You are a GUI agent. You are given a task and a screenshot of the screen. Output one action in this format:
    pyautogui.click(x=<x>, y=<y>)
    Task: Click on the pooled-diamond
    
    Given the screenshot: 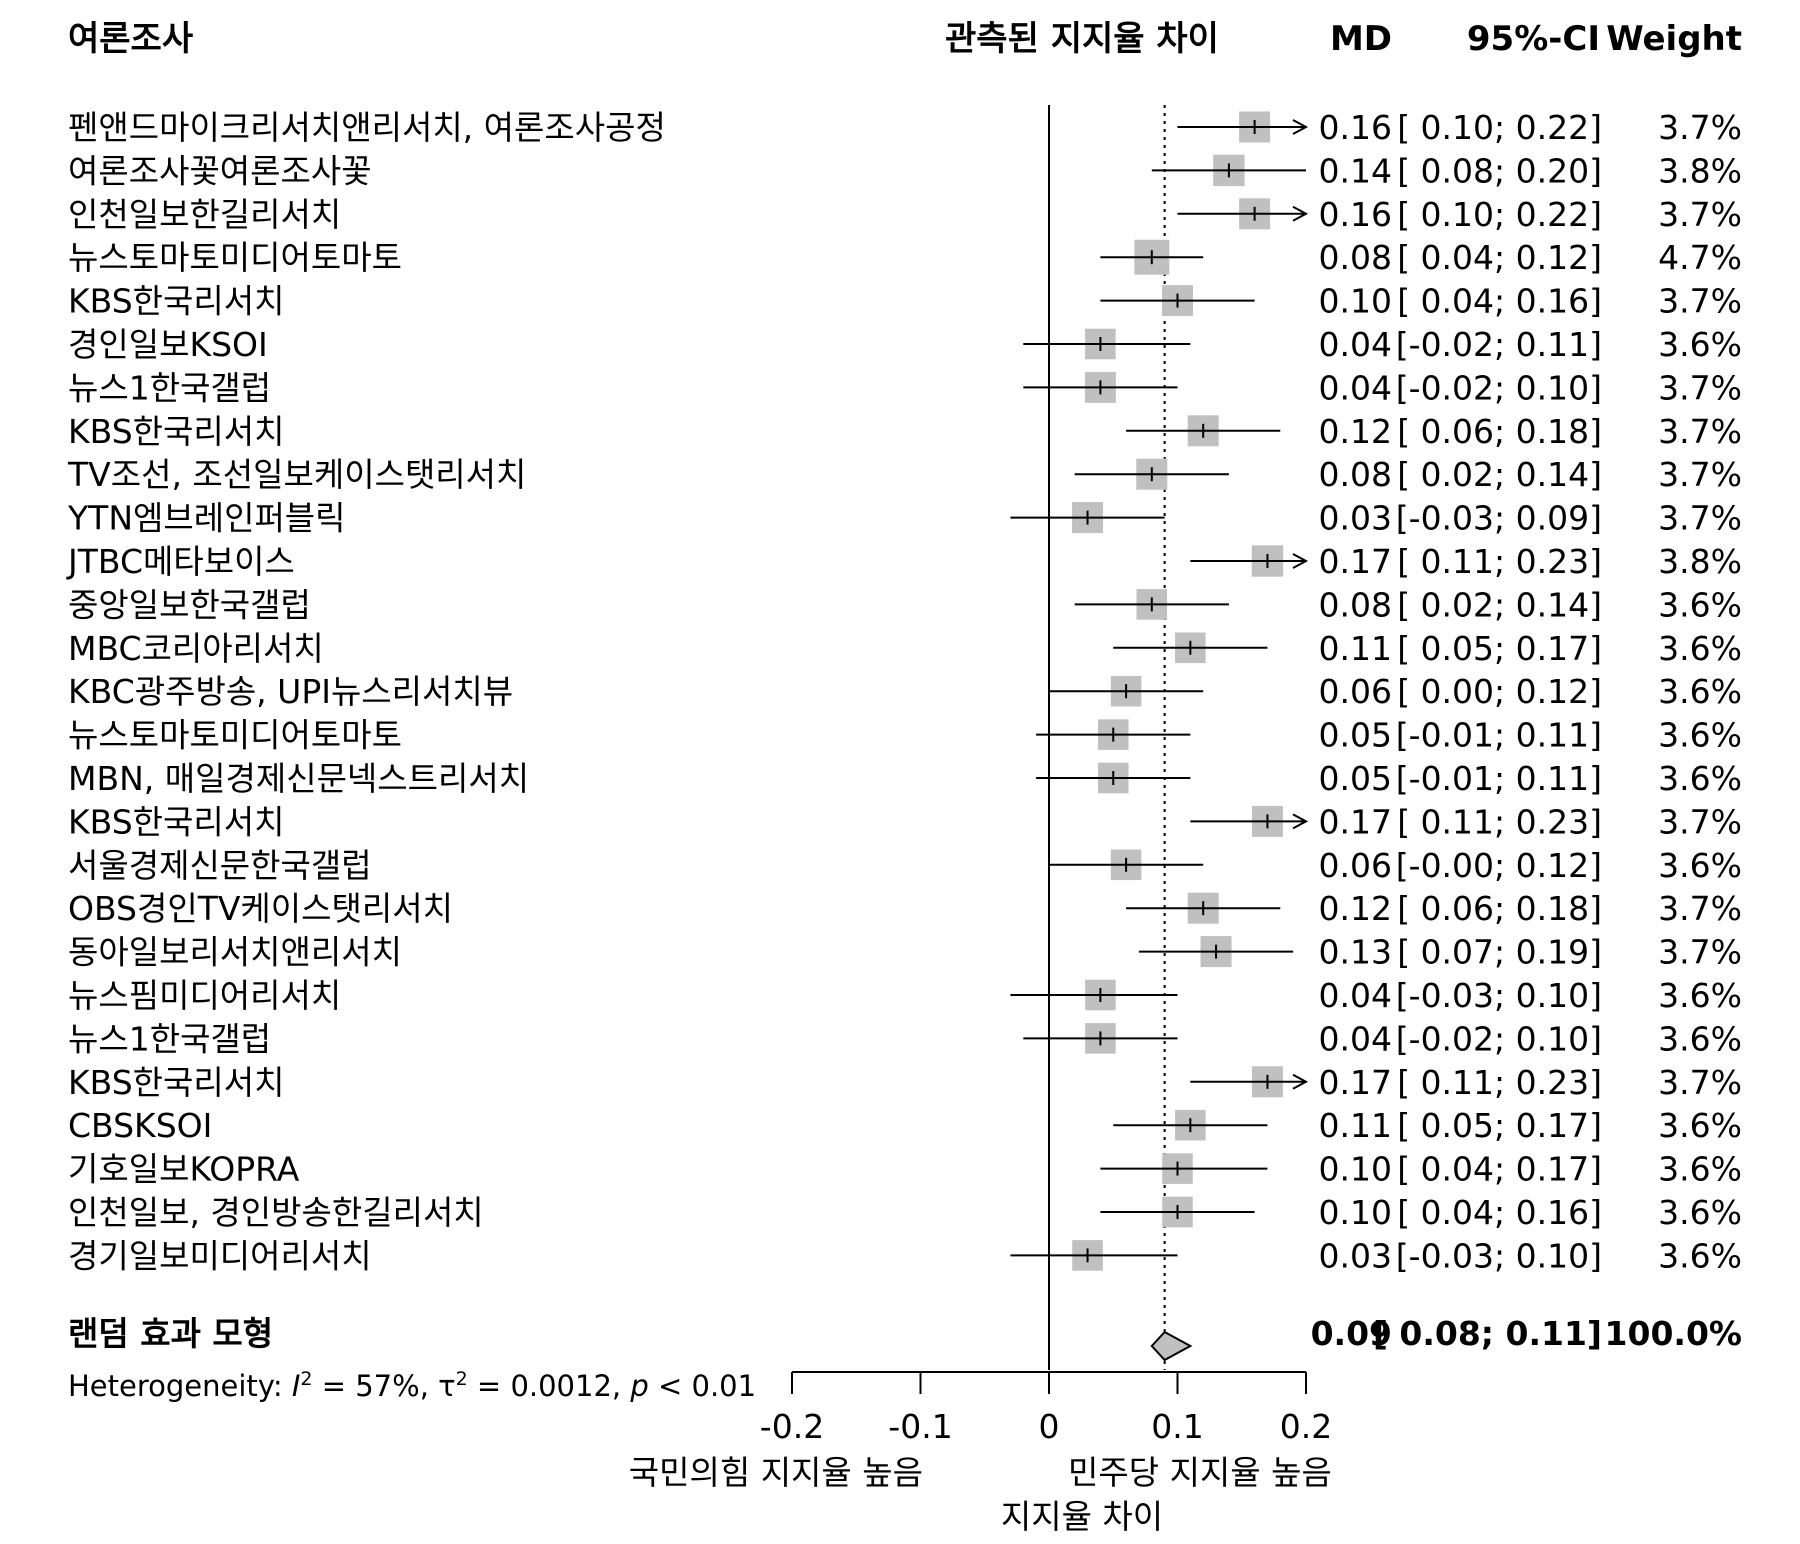 What is the action you would take?
    pyautogui.click(x=1171, y=1346)
    